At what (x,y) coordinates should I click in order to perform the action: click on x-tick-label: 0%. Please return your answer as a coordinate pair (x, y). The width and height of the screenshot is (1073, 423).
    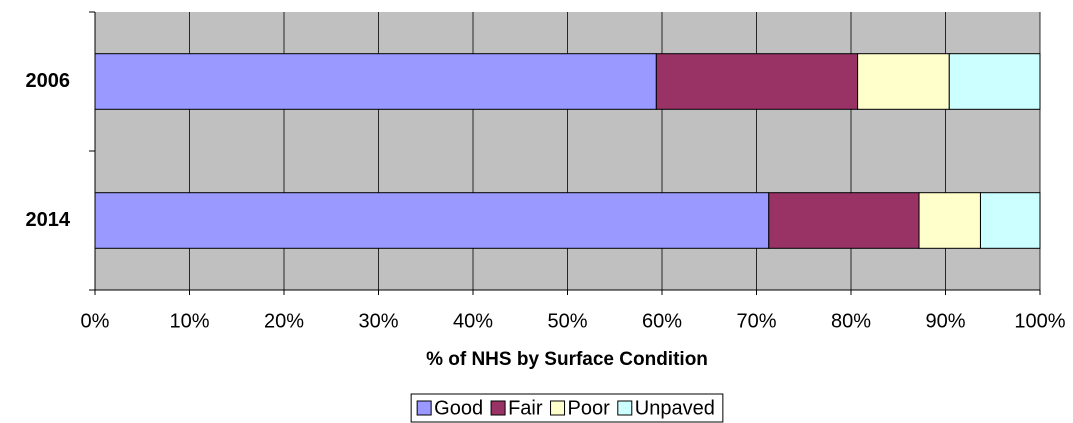
    Looking at the image, I should click on (95, 321).